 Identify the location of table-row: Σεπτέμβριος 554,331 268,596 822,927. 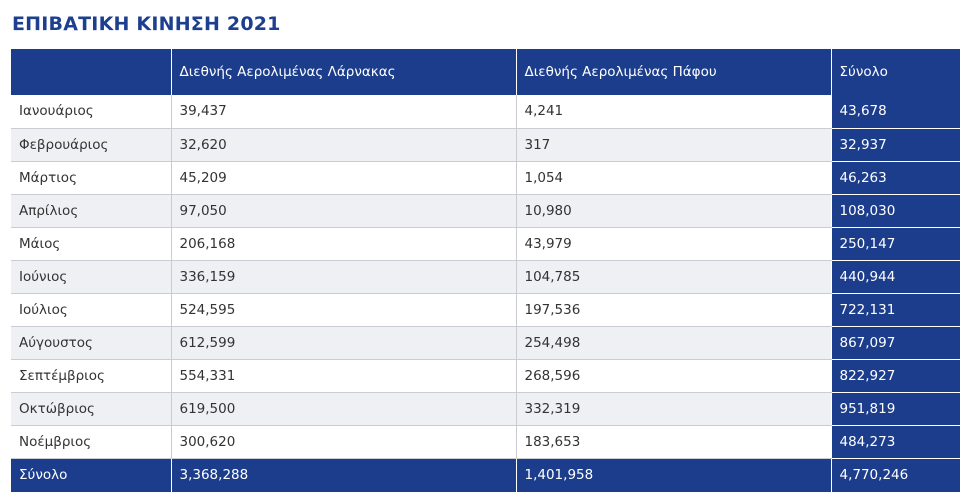
(485, 376).